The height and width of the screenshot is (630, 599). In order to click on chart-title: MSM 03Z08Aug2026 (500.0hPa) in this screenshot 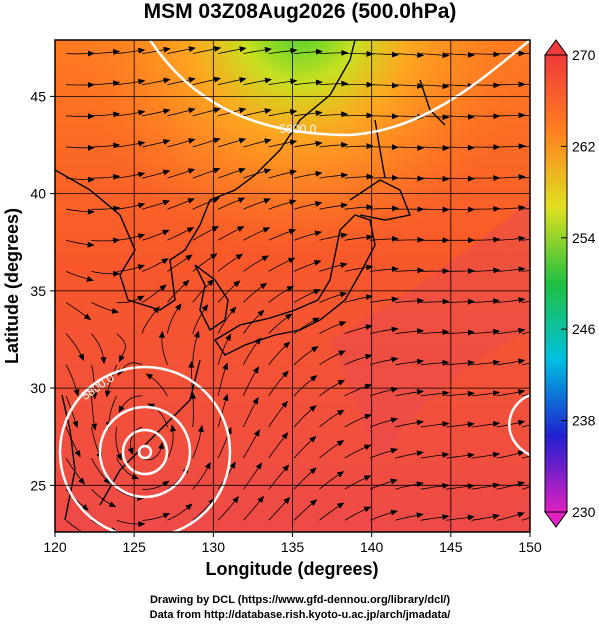, I will do `click(300, 11)`.